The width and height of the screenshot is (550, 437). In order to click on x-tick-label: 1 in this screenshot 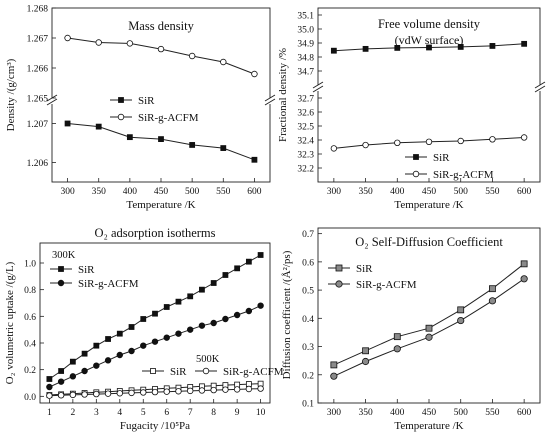, I will do `click(49, 413)`.